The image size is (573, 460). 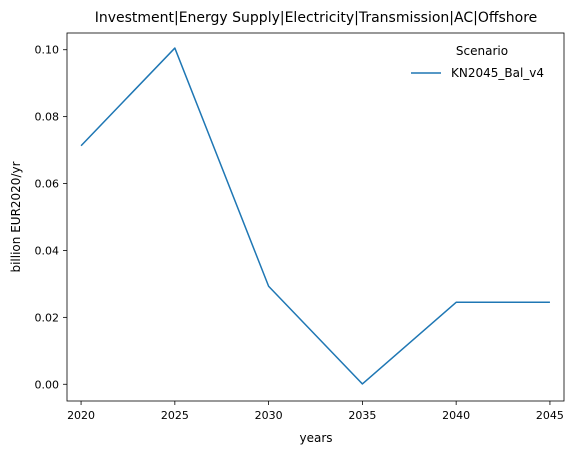 What do you see at coordinates (269, 415) in the screenshot?
I see `x-tick-label: 2030` at bounding box center [269, 415].